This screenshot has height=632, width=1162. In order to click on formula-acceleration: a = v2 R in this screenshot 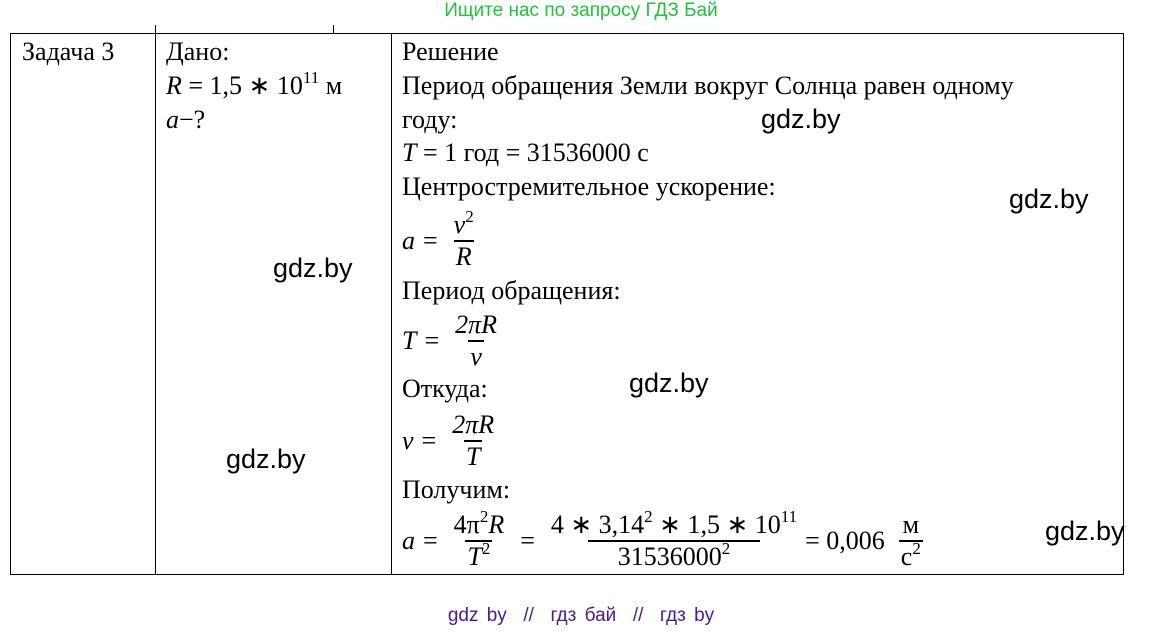, I will do `click(438, 239)`.